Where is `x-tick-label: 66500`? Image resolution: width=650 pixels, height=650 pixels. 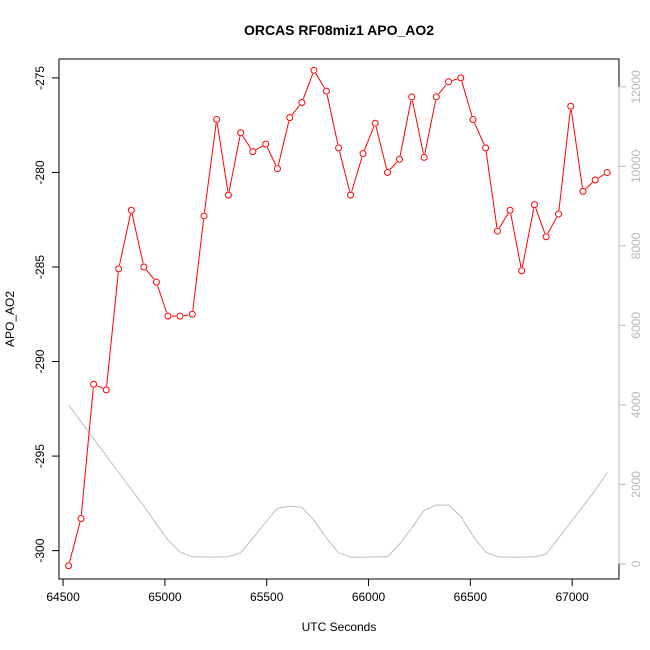 x-tick-label: 66500 is located at coordinates (471, 597).